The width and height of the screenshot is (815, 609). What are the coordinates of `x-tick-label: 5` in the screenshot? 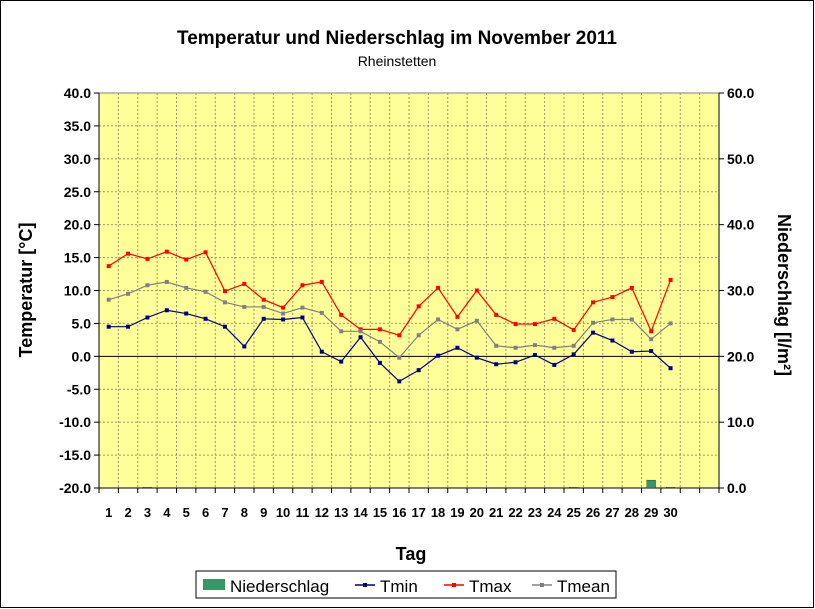 It's located at (186, 512).